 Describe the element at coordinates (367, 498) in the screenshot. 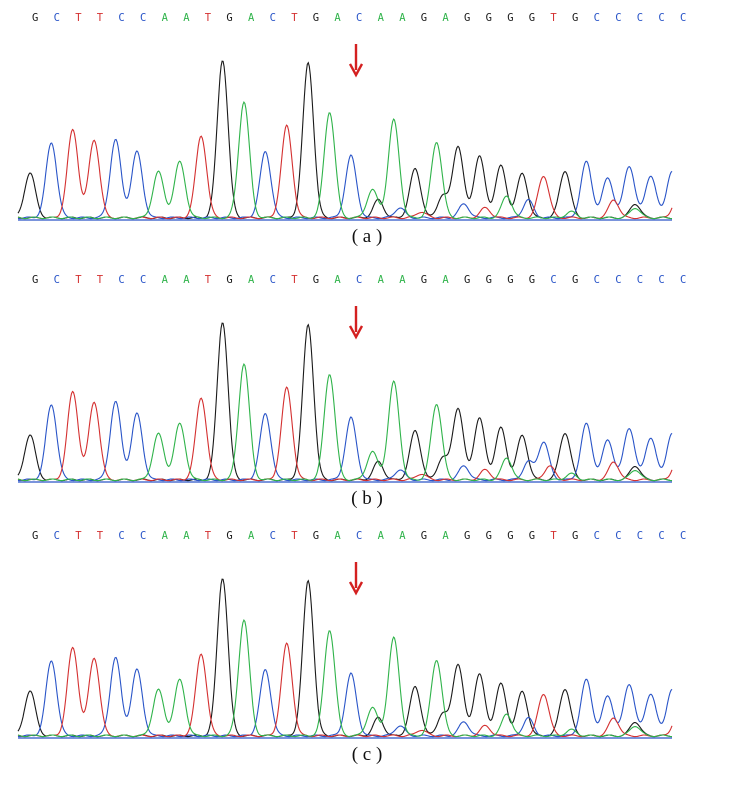

I see `panel-caption: ( b )` at that location.